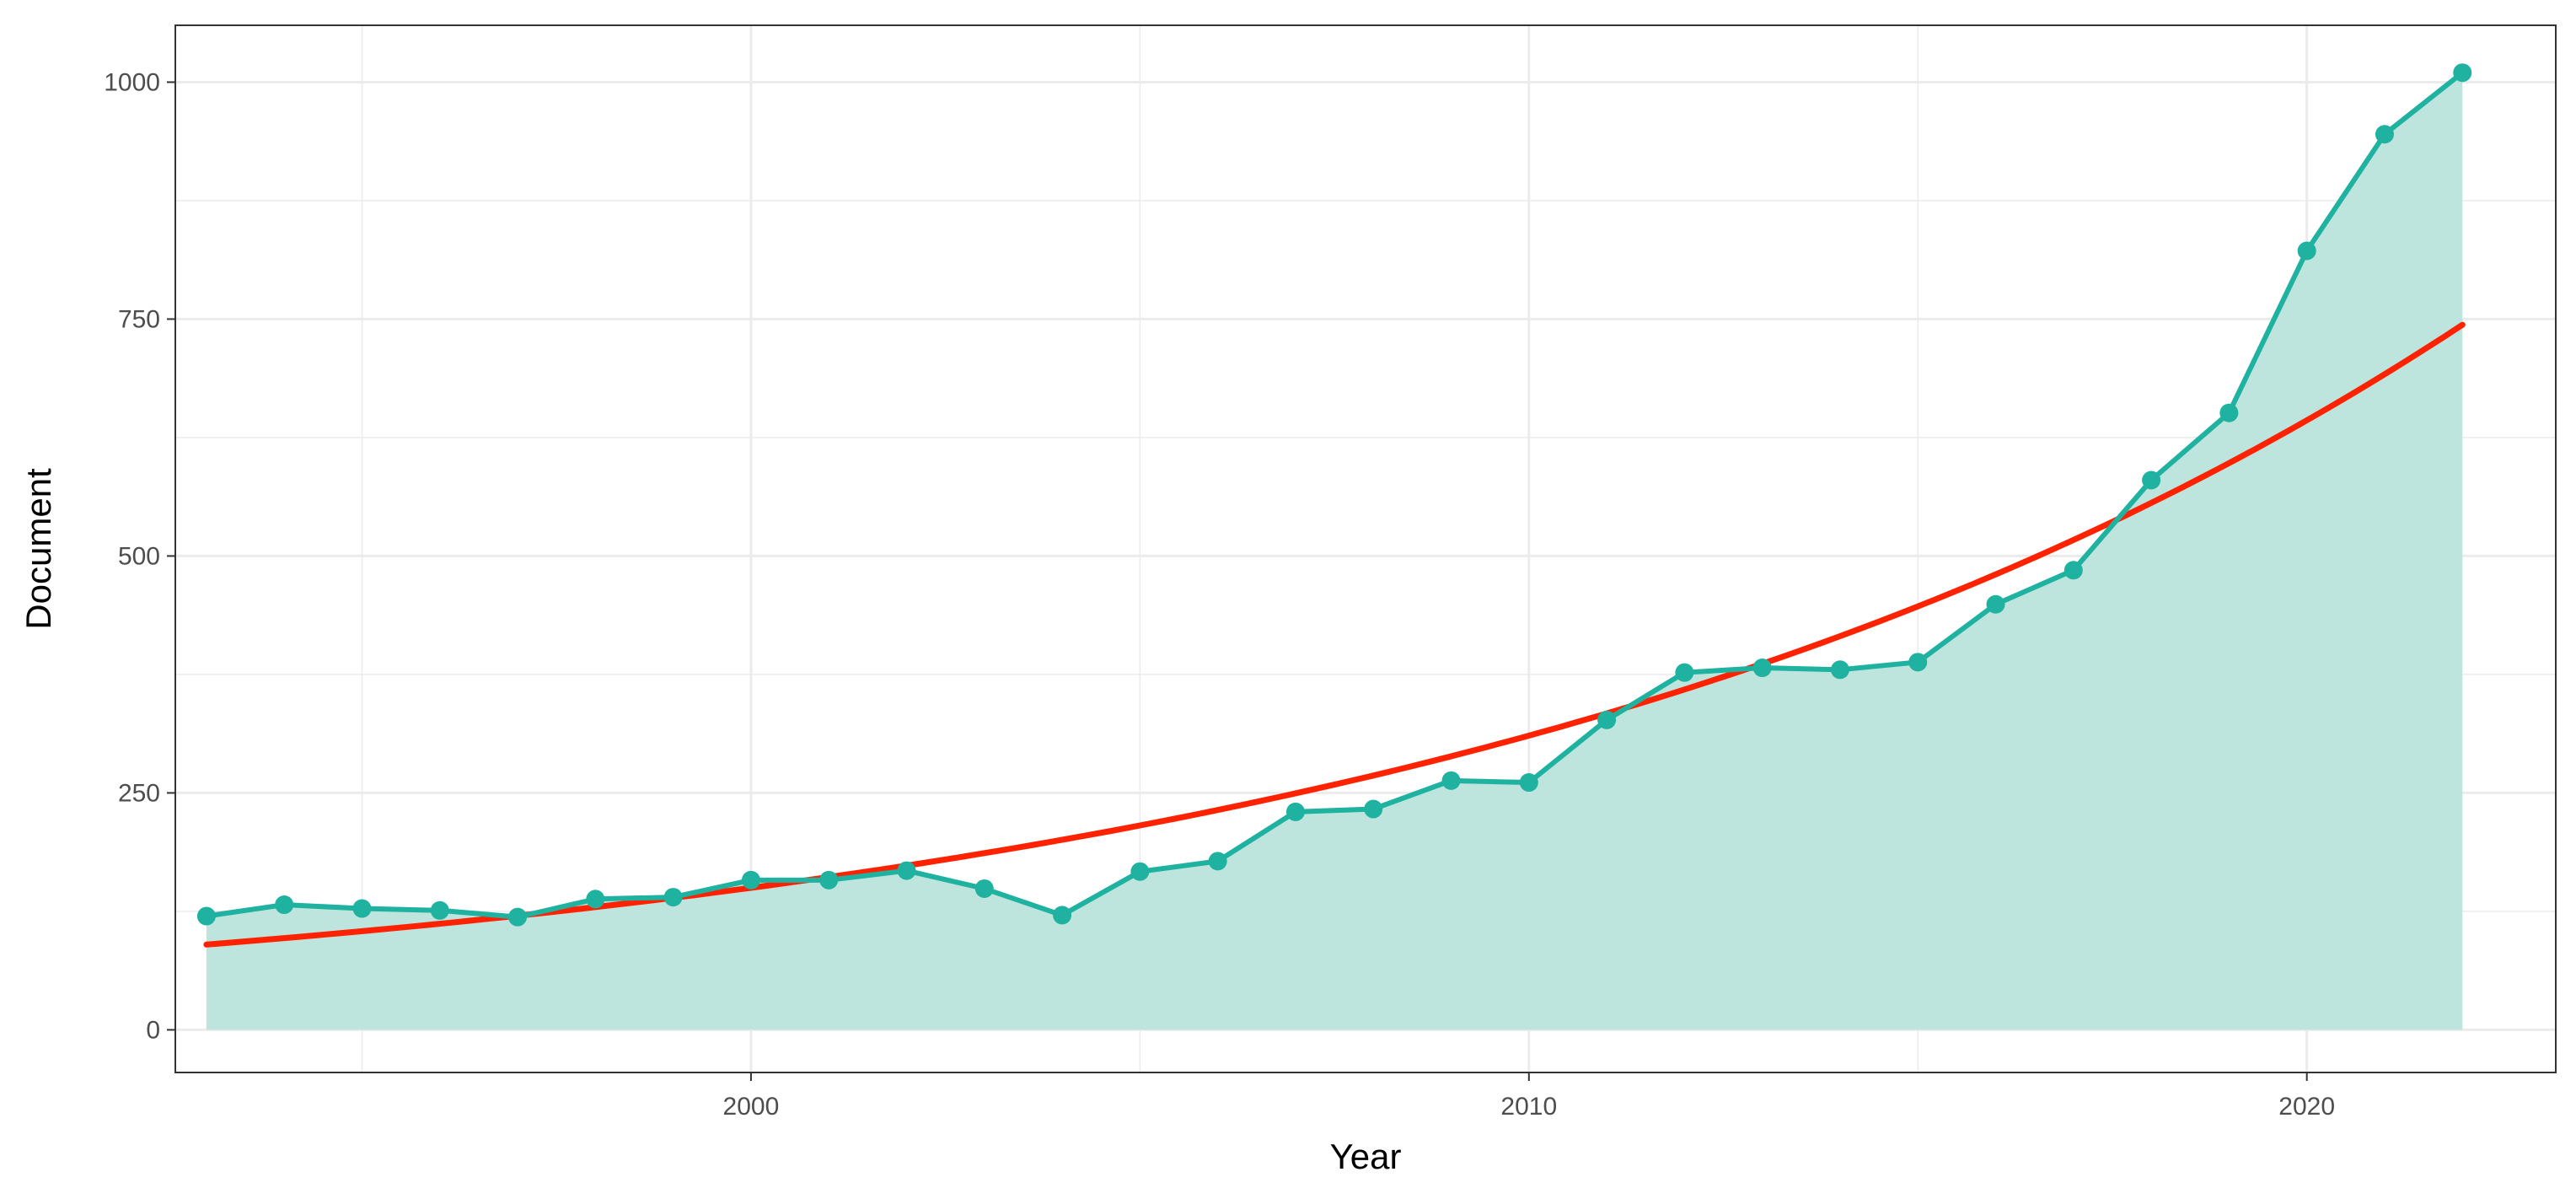 Image resolution: width=2576 pixels, height=1188 pixels. I want to click on y-tick-label: 500, so click(139, 556).